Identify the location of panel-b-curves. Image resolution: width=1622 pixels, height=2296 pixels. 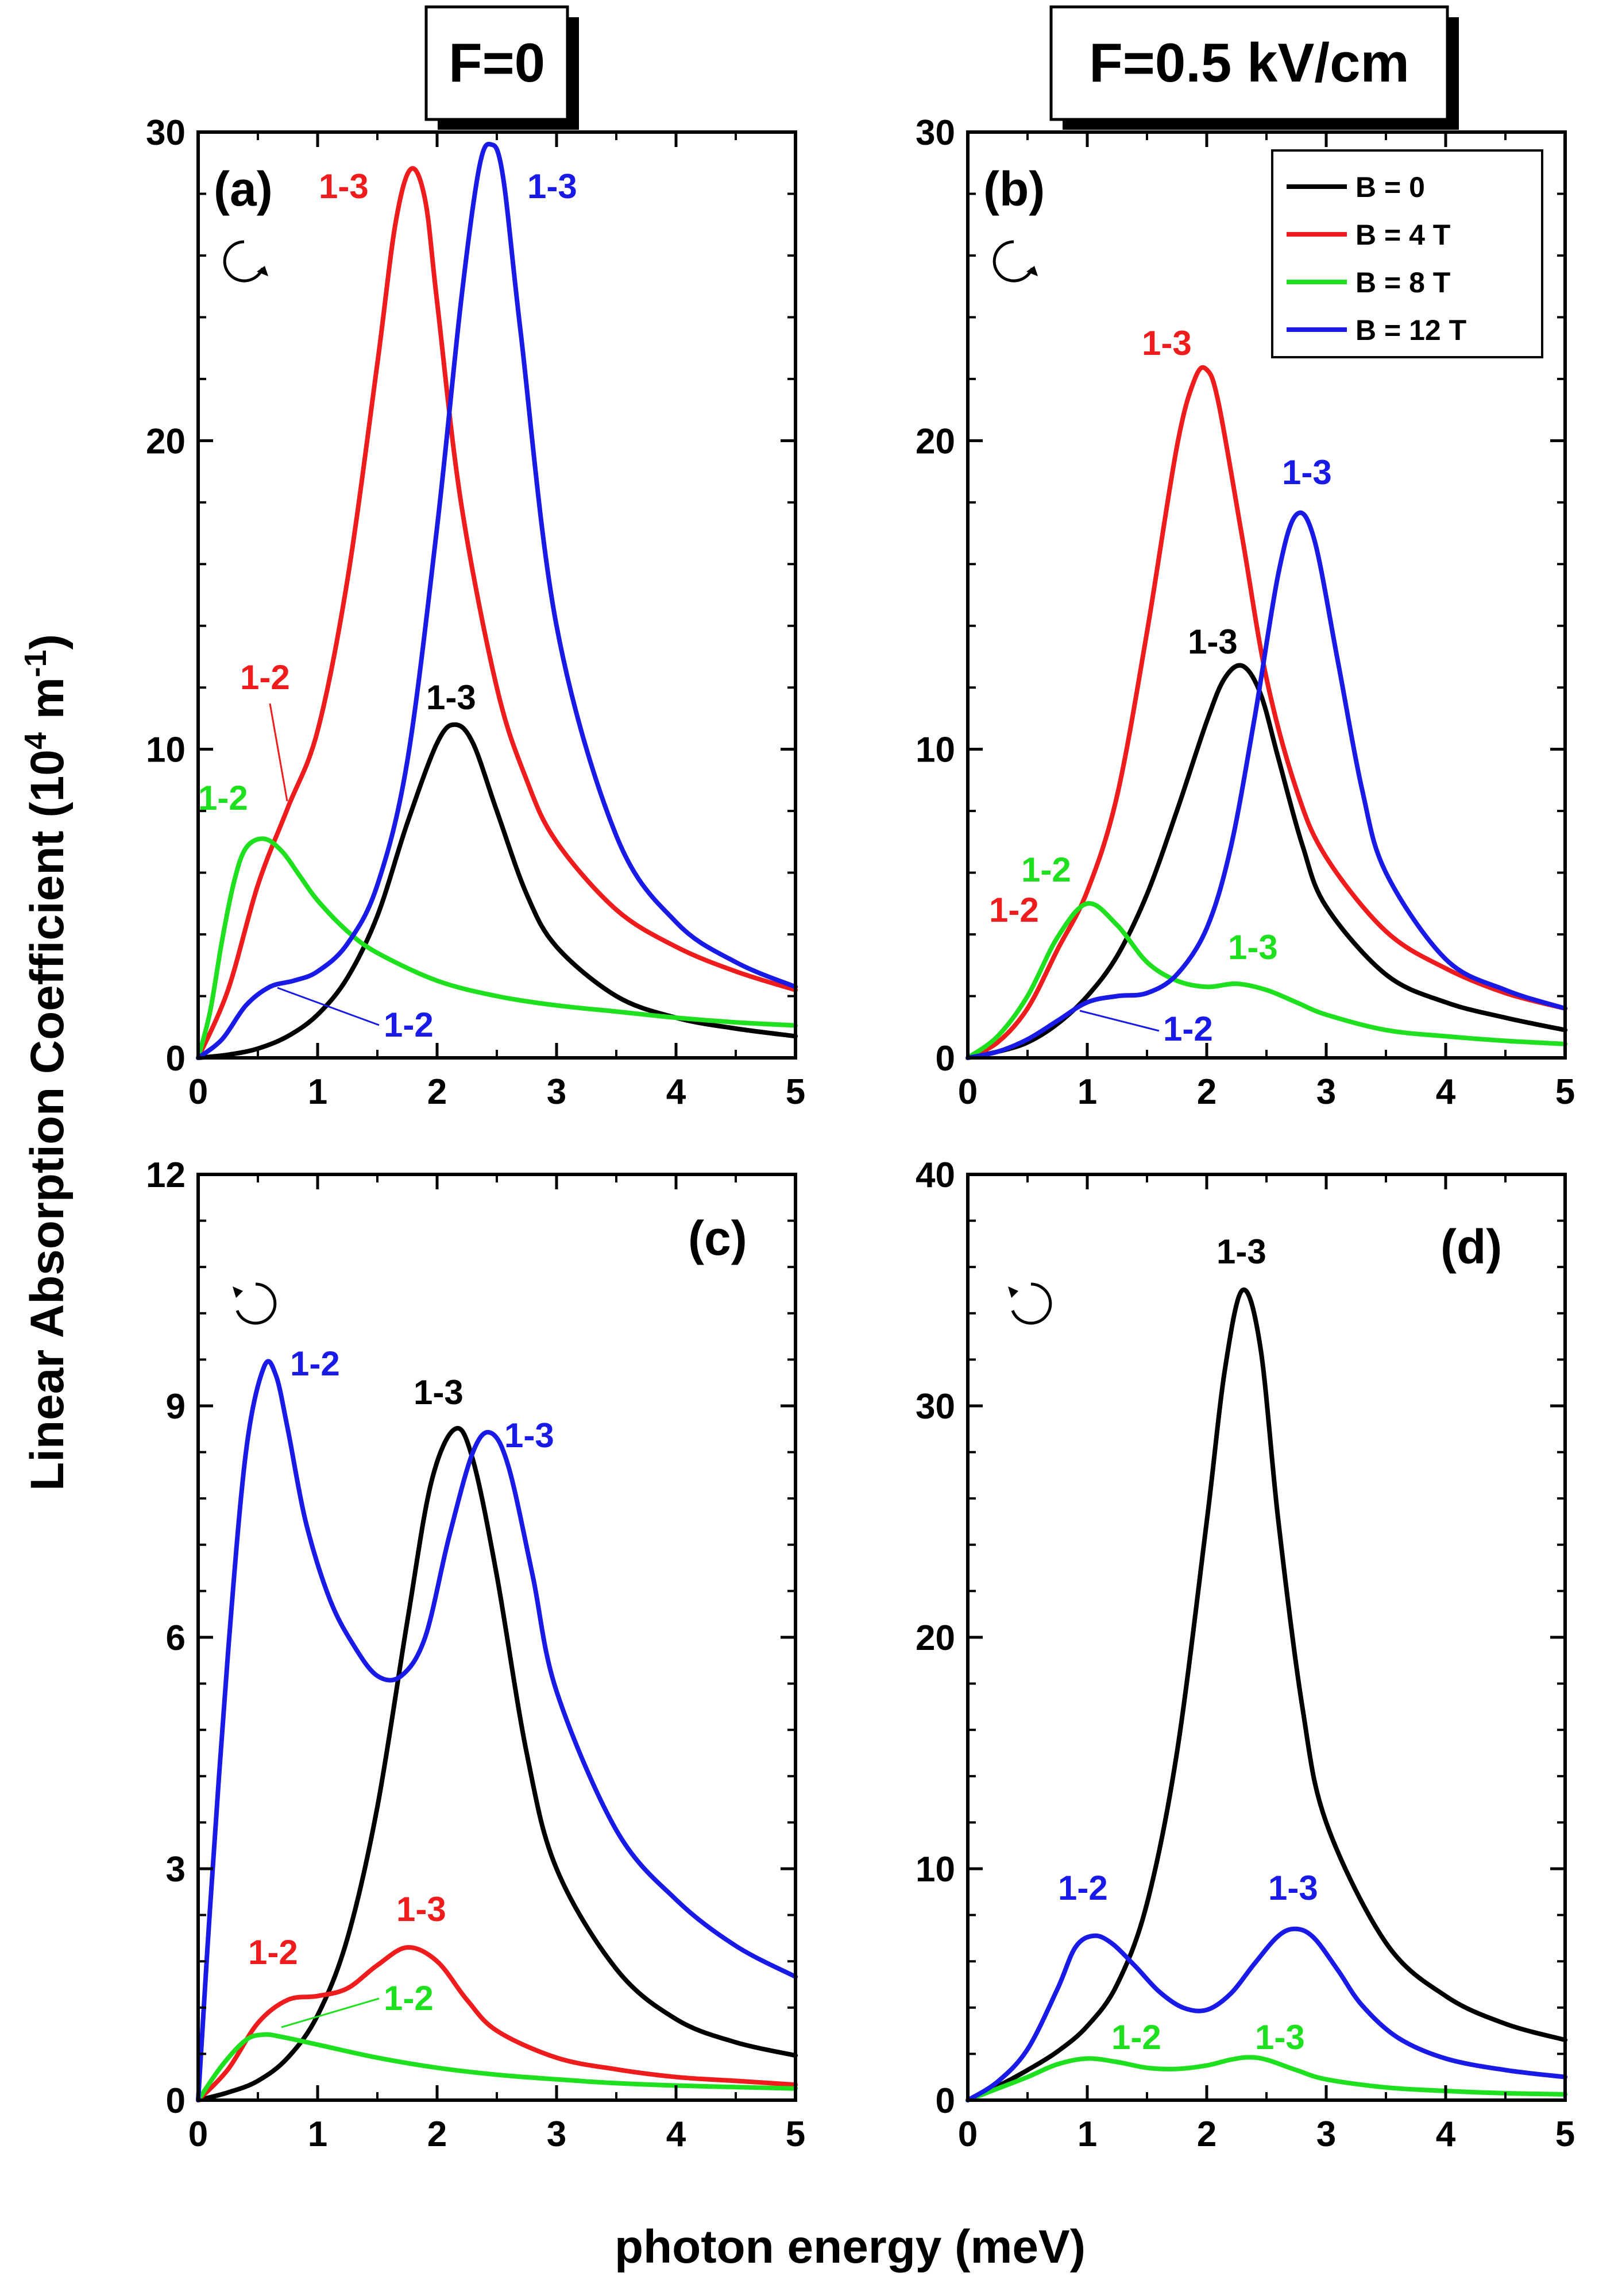
(1266, 712).